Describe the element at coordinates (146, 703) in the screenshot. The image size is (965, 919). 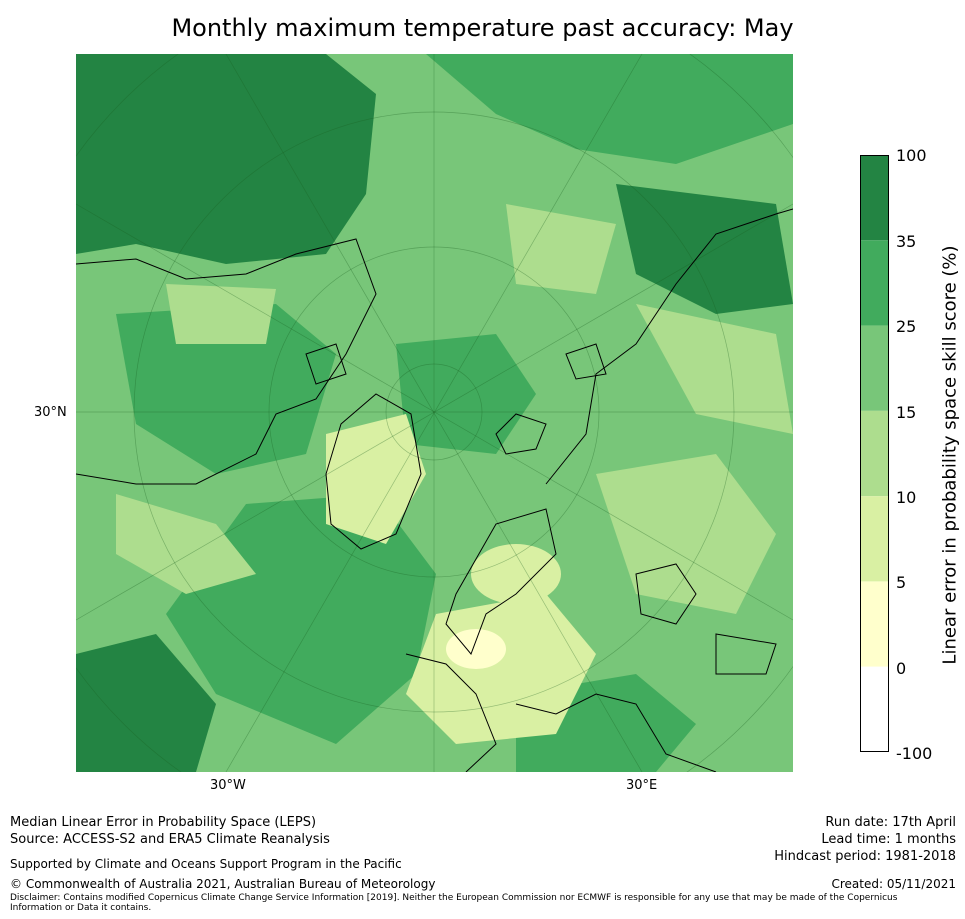
I see `bottom-left-region` at that location.